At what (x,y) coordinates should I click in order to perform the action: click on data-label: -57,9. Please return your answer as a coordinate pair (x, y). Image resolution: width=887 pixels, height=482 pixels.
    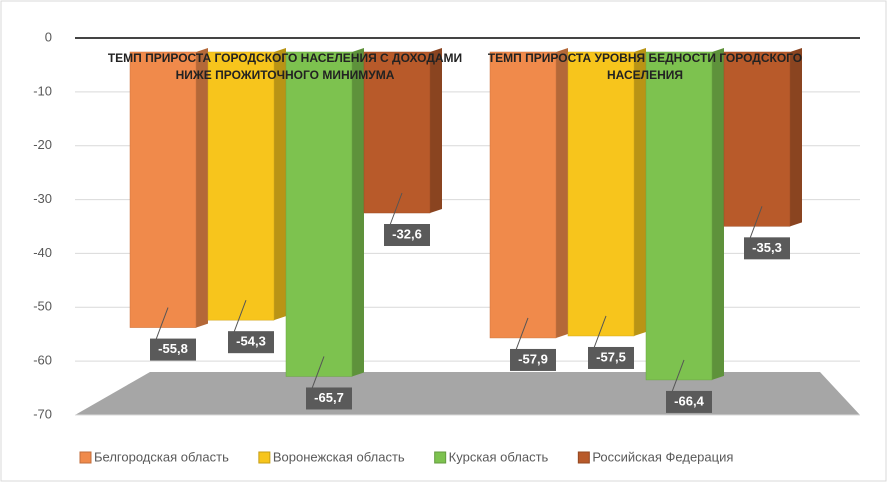
    Looking at the image, I should click on (533, 358).